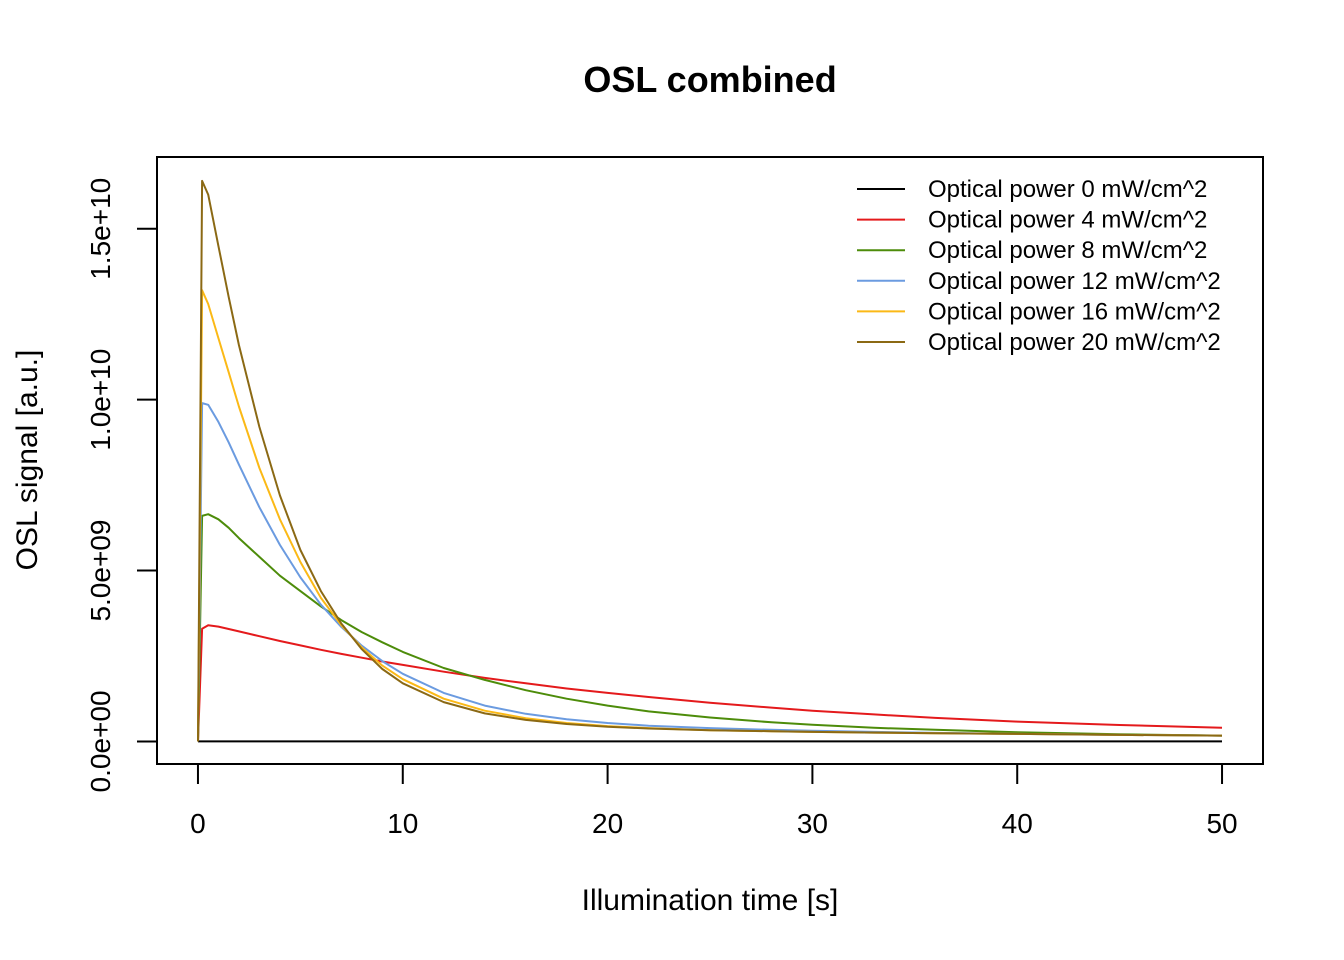  I want to click on chart-title: OSL combined, so click(709, 79).